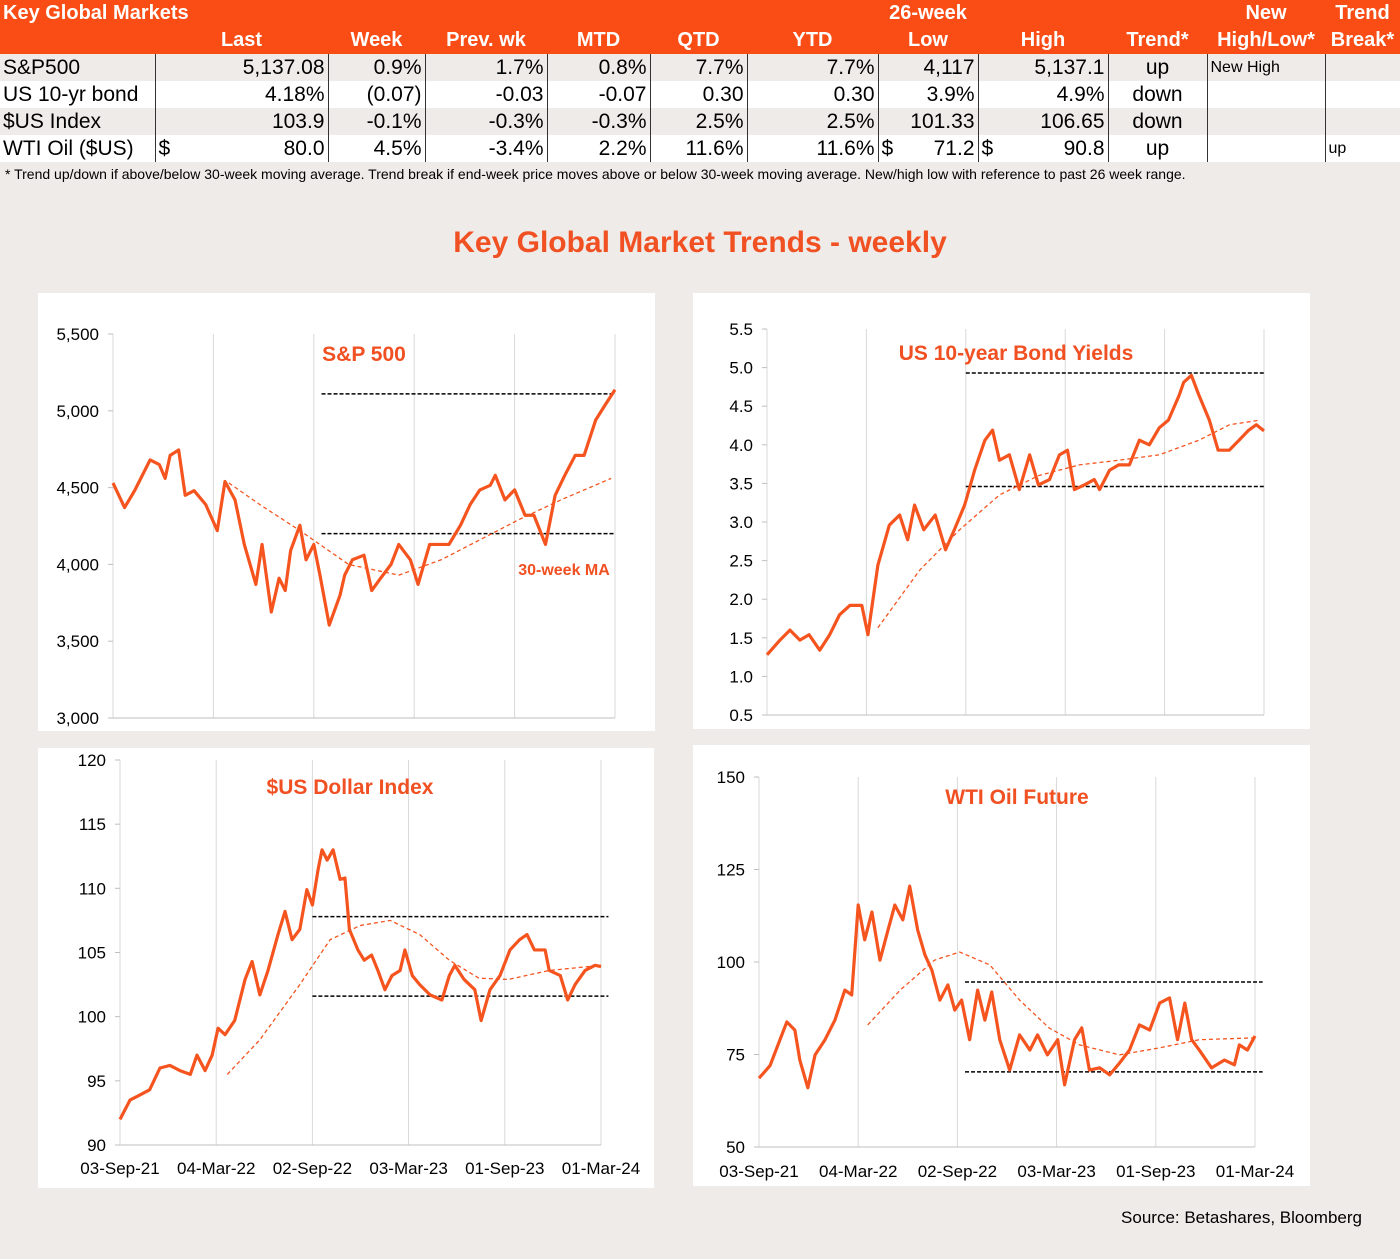 Image resolution: width=1400 pixels, height=1259 pixels. Describe the element at coordinates (77, 641) in the screenshot. I see `y-tick-label: 3,500` at that location.